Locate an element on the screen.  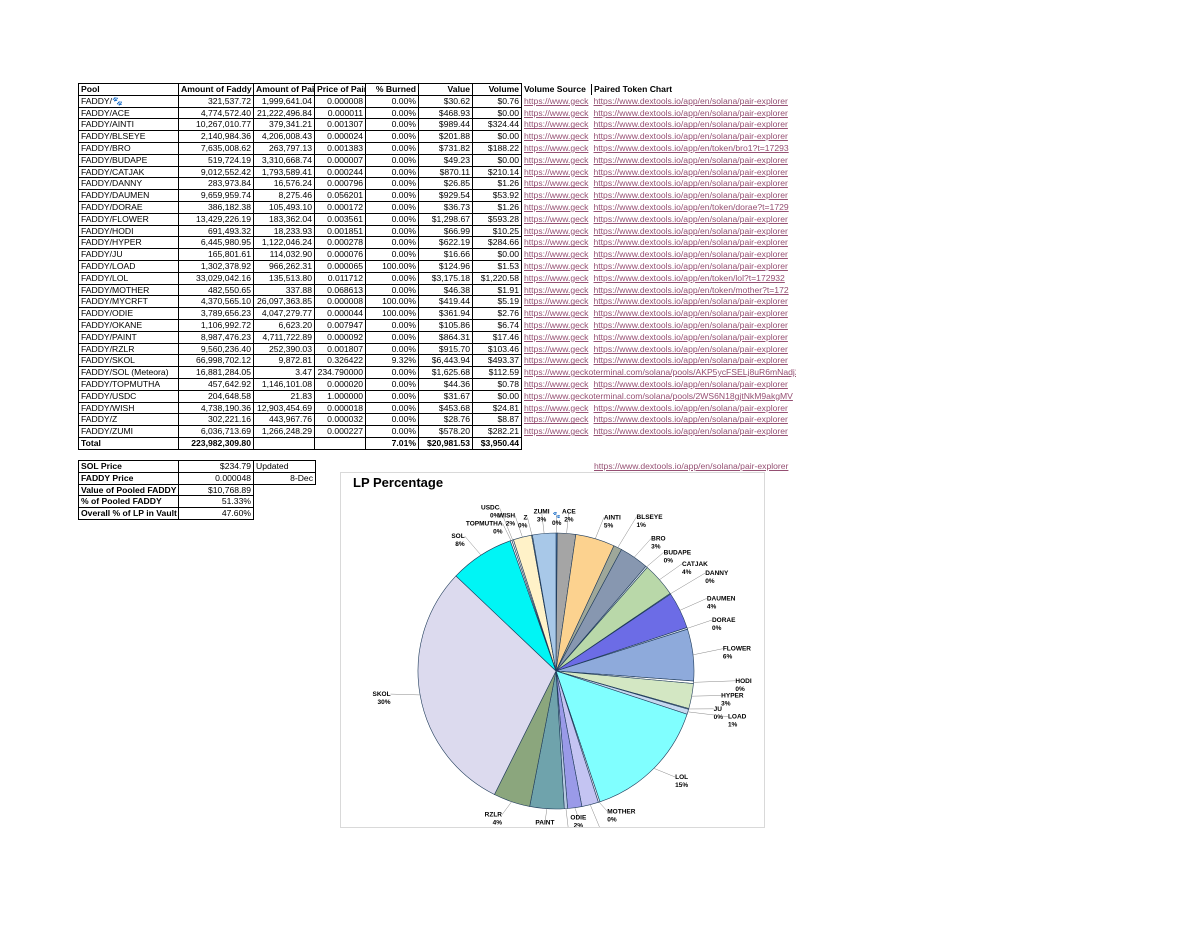
cell: $0.00 is located at coordinates (497, 396).